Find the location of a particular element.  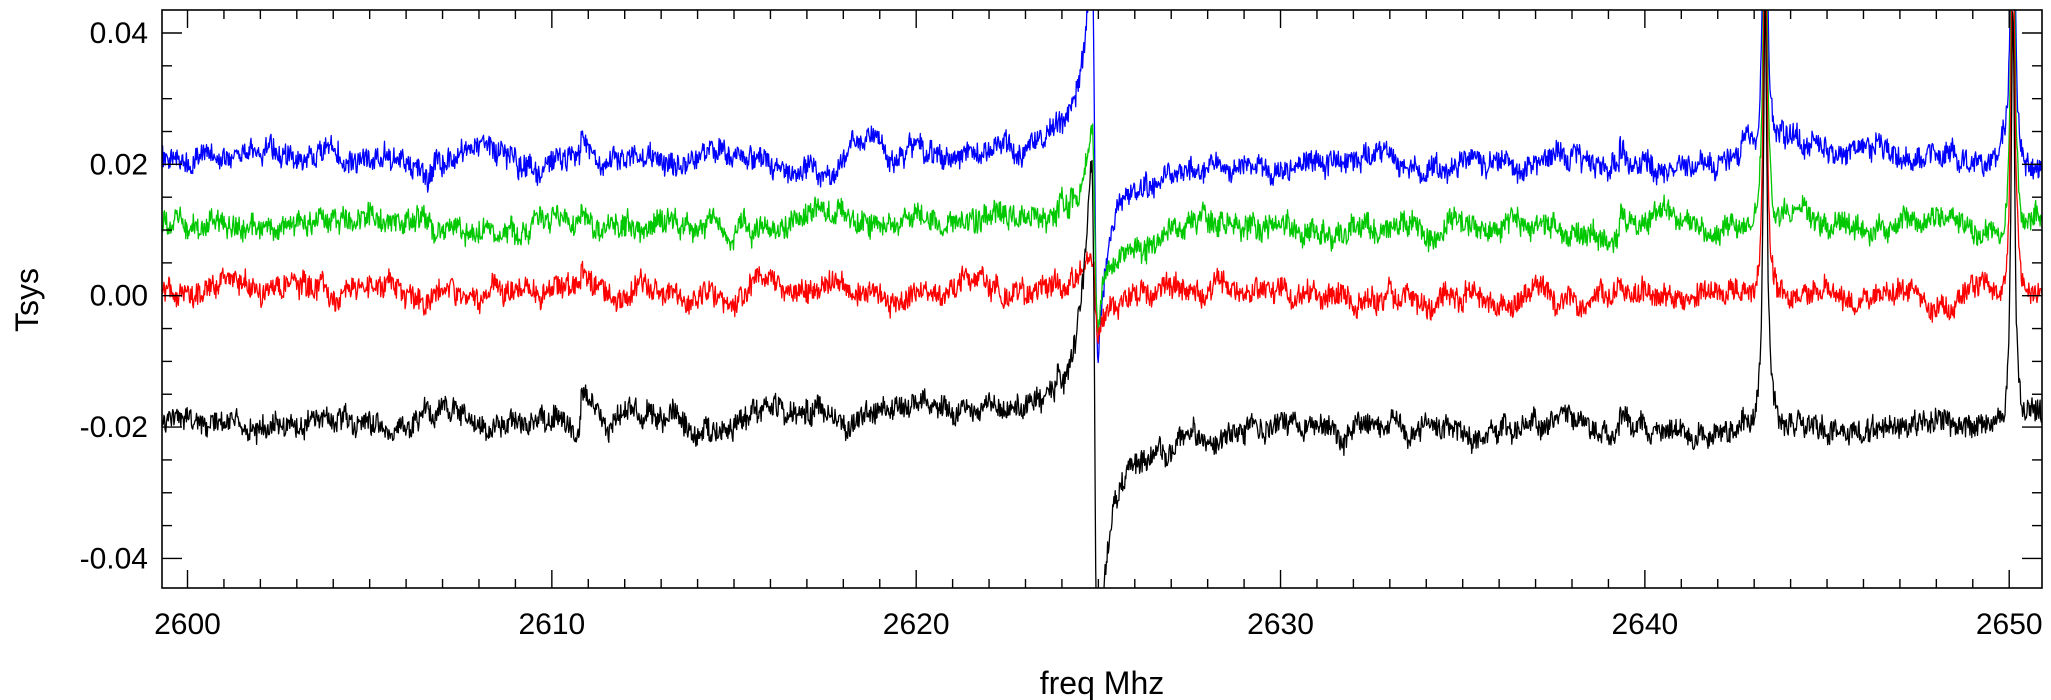

x-tick-label: 2630 is located at coordinates (1280, 624).